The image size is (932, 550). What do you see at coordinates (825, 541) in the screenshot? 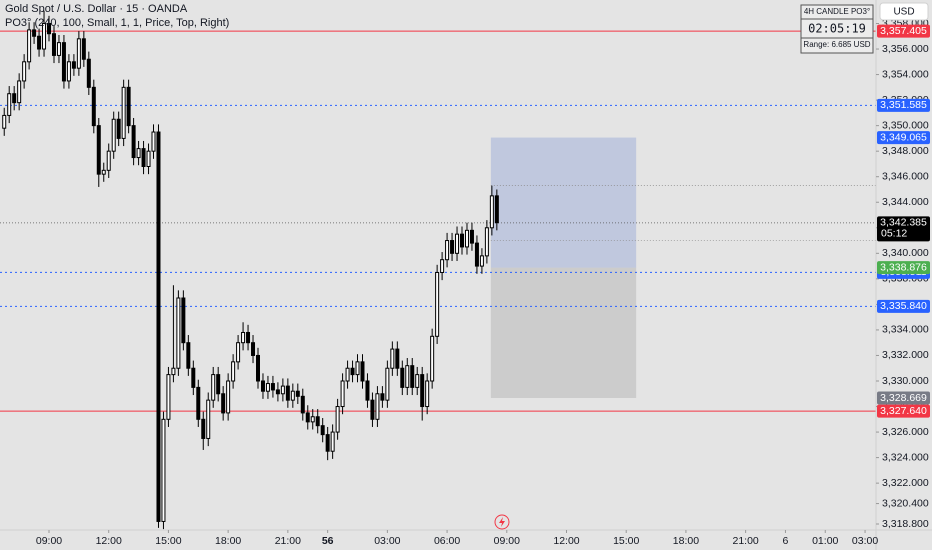
I see `x-tick-label: 01:00` at bounding box center [825, 541].